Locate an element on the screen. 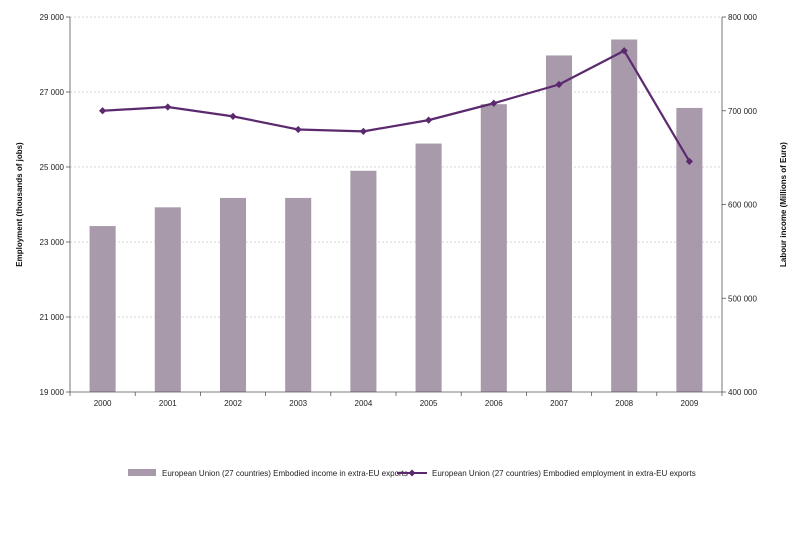 This screenshot has width=800, height=536. y-left-tick-label: 29 000 is located at coordinates (52, 17).